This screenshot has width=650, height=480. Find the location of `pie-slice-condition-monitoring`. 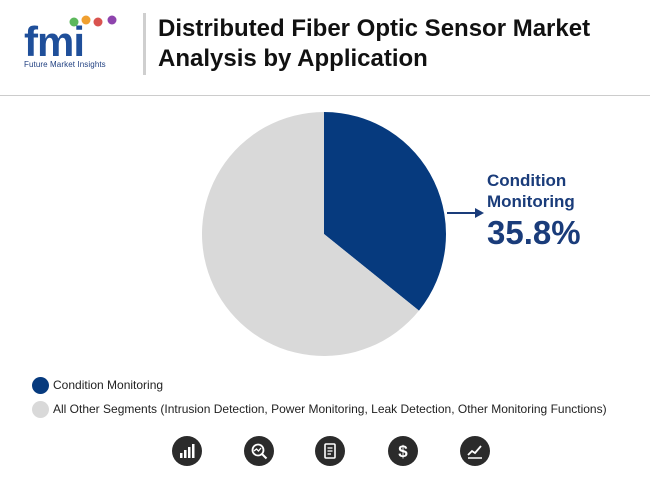

pie-slice-condition-monitoring is located at coordinates (385, 211).